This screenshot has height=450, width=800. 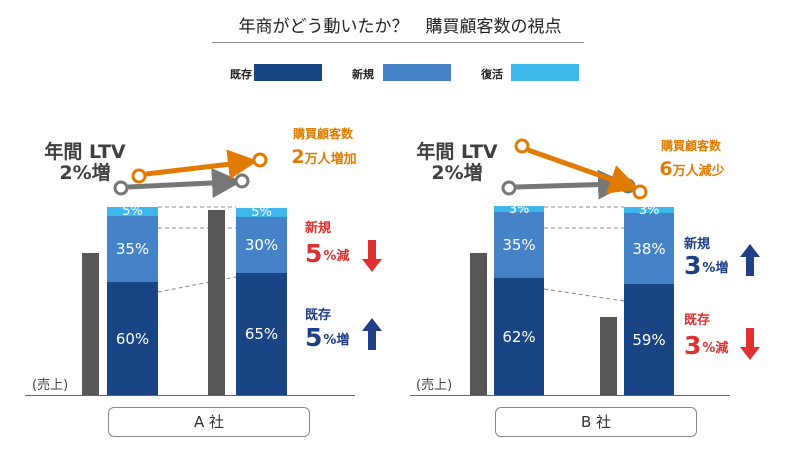 What do you see at coordinates (184, 182) in the screenshot?
I see `a-ltv-arrow` at bounding box center [184, 182].